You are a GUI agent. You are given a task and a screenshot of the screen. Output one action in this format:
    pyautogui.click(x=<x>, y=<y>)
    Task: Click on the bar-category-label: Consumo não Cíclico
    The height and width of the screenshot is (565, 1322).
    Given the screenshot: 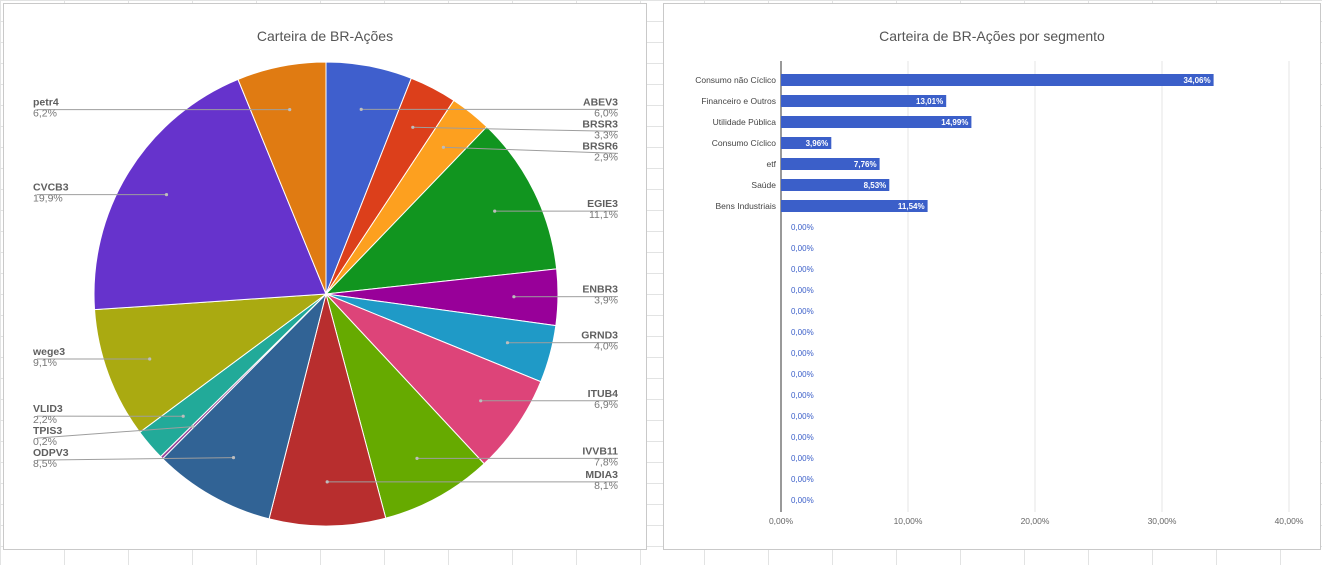 What is the action you would take?
    pyautogui.click(x=735, y=80)
    